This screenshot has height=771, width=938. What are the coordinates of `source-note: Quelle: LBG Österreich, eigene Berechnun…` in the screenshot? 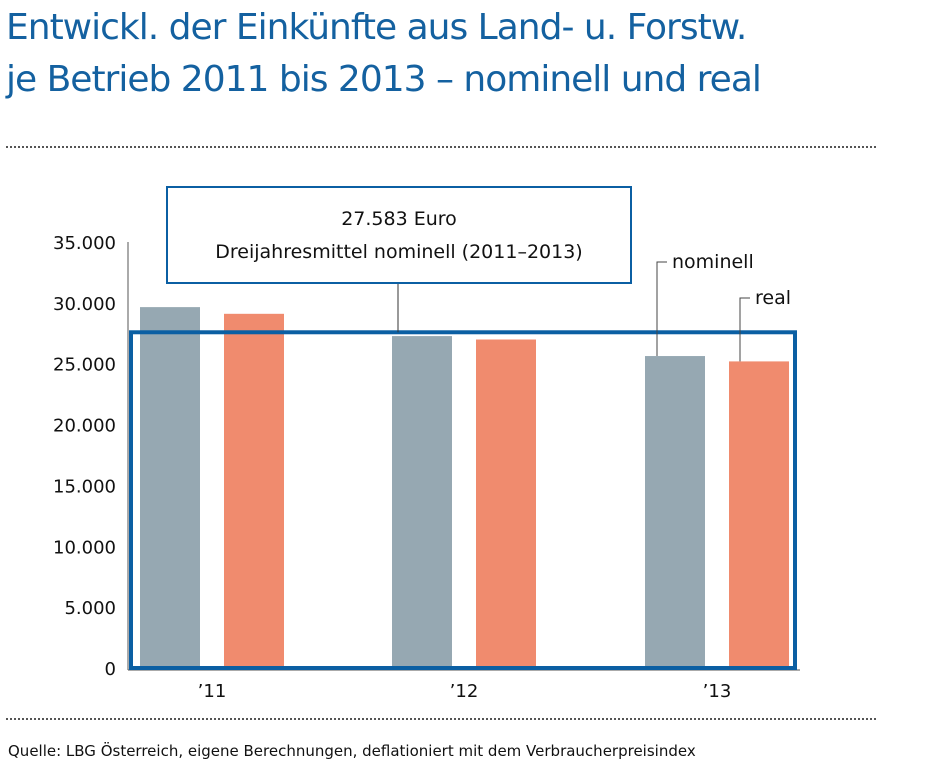 It's located at (352, 751).